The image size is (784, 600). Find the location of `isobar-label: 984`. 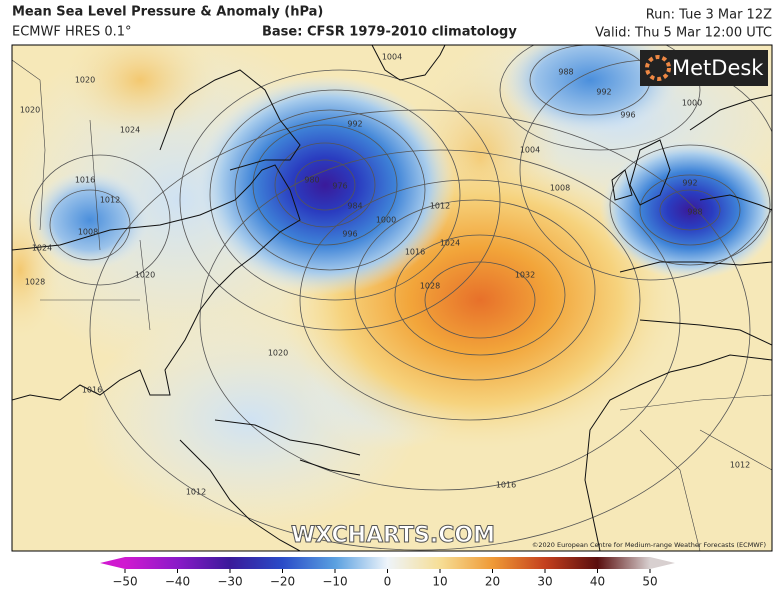

isobar-label: 984 is located at coordinates (354, 206).